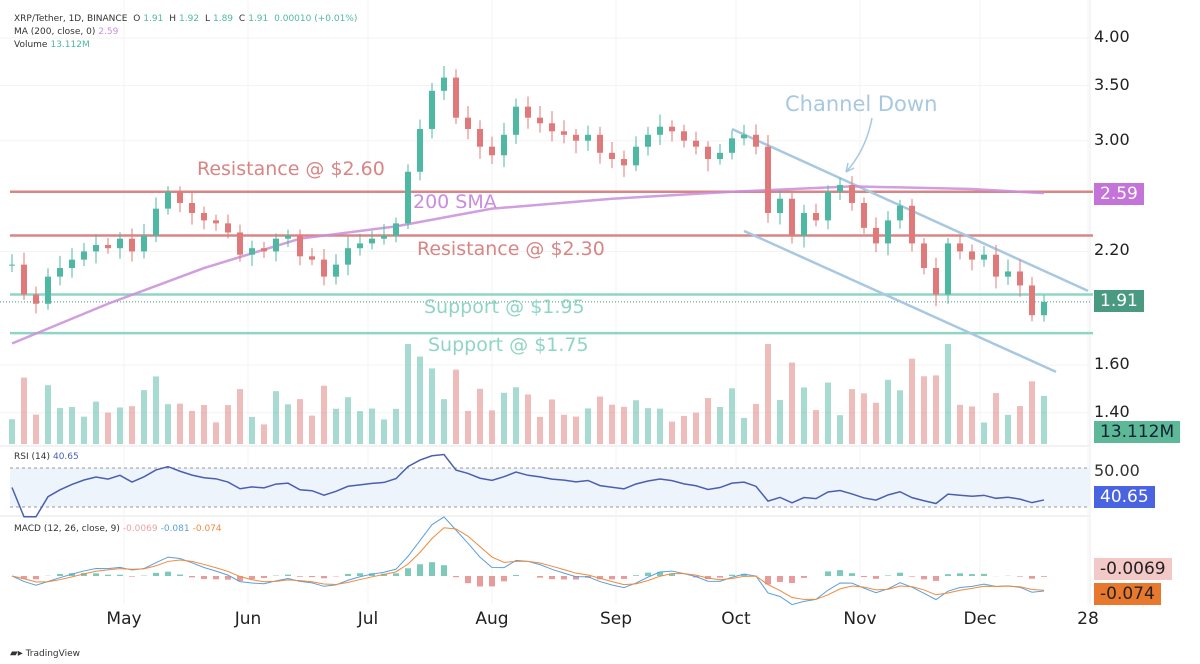 The width and height of the screenshot is (1200, 664). I want to click on close-value: 1.91, so click(258, 19).